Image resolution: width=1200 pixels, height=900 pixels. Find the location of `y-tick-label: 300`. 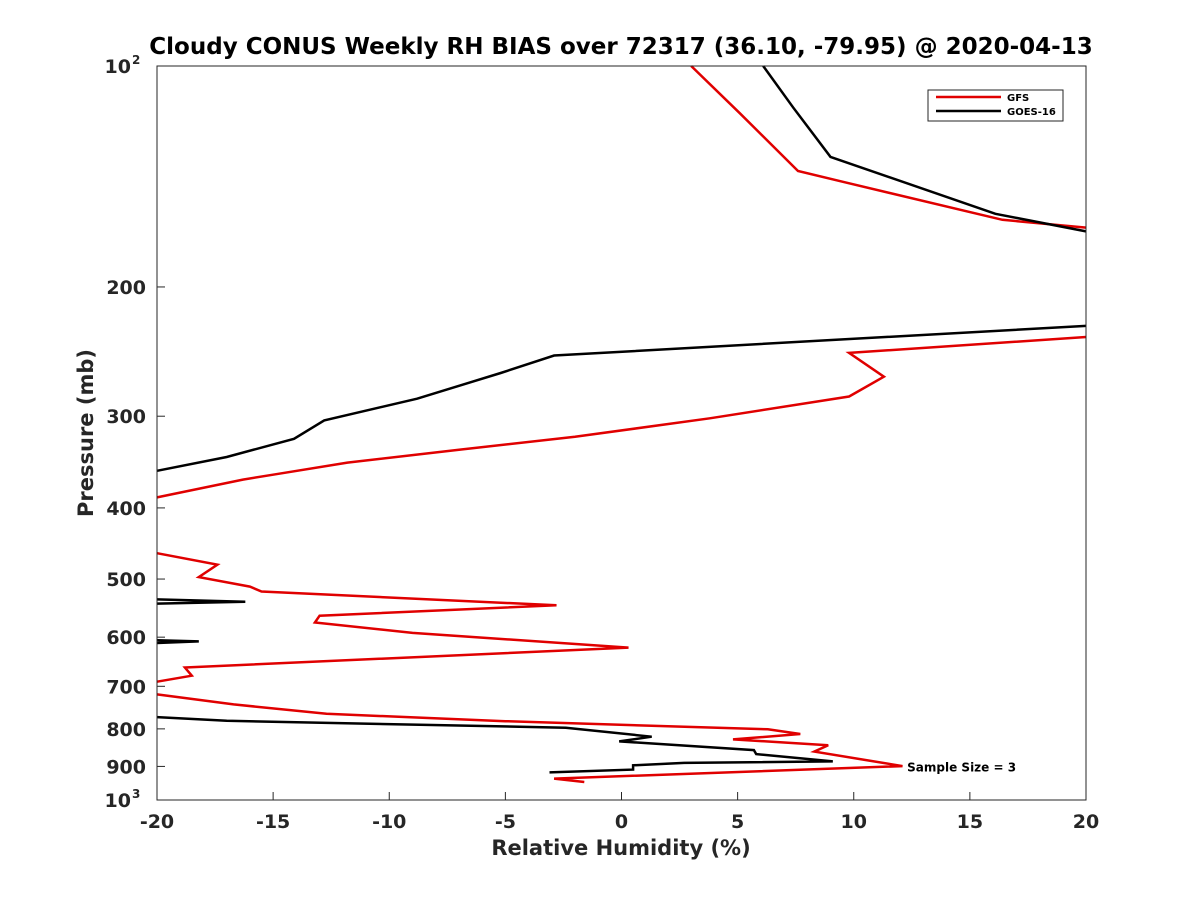

y-tick-label: 300 is located at coordinates (126, 417).